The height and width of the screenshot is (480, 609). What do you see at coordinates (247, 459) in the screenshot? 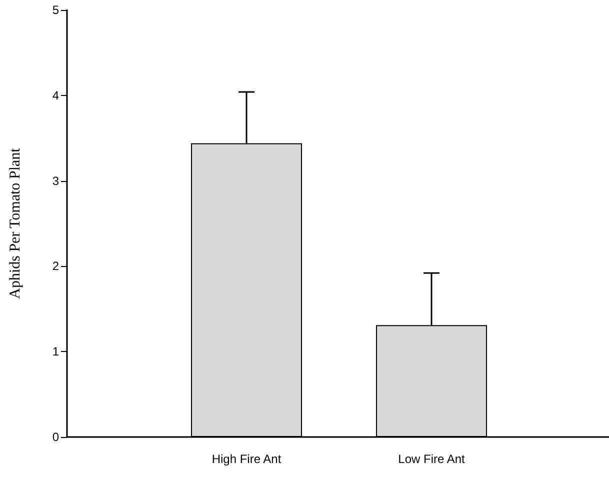
I see `x-tick-label: High Fire Ant` at bounding box center [247, 459].